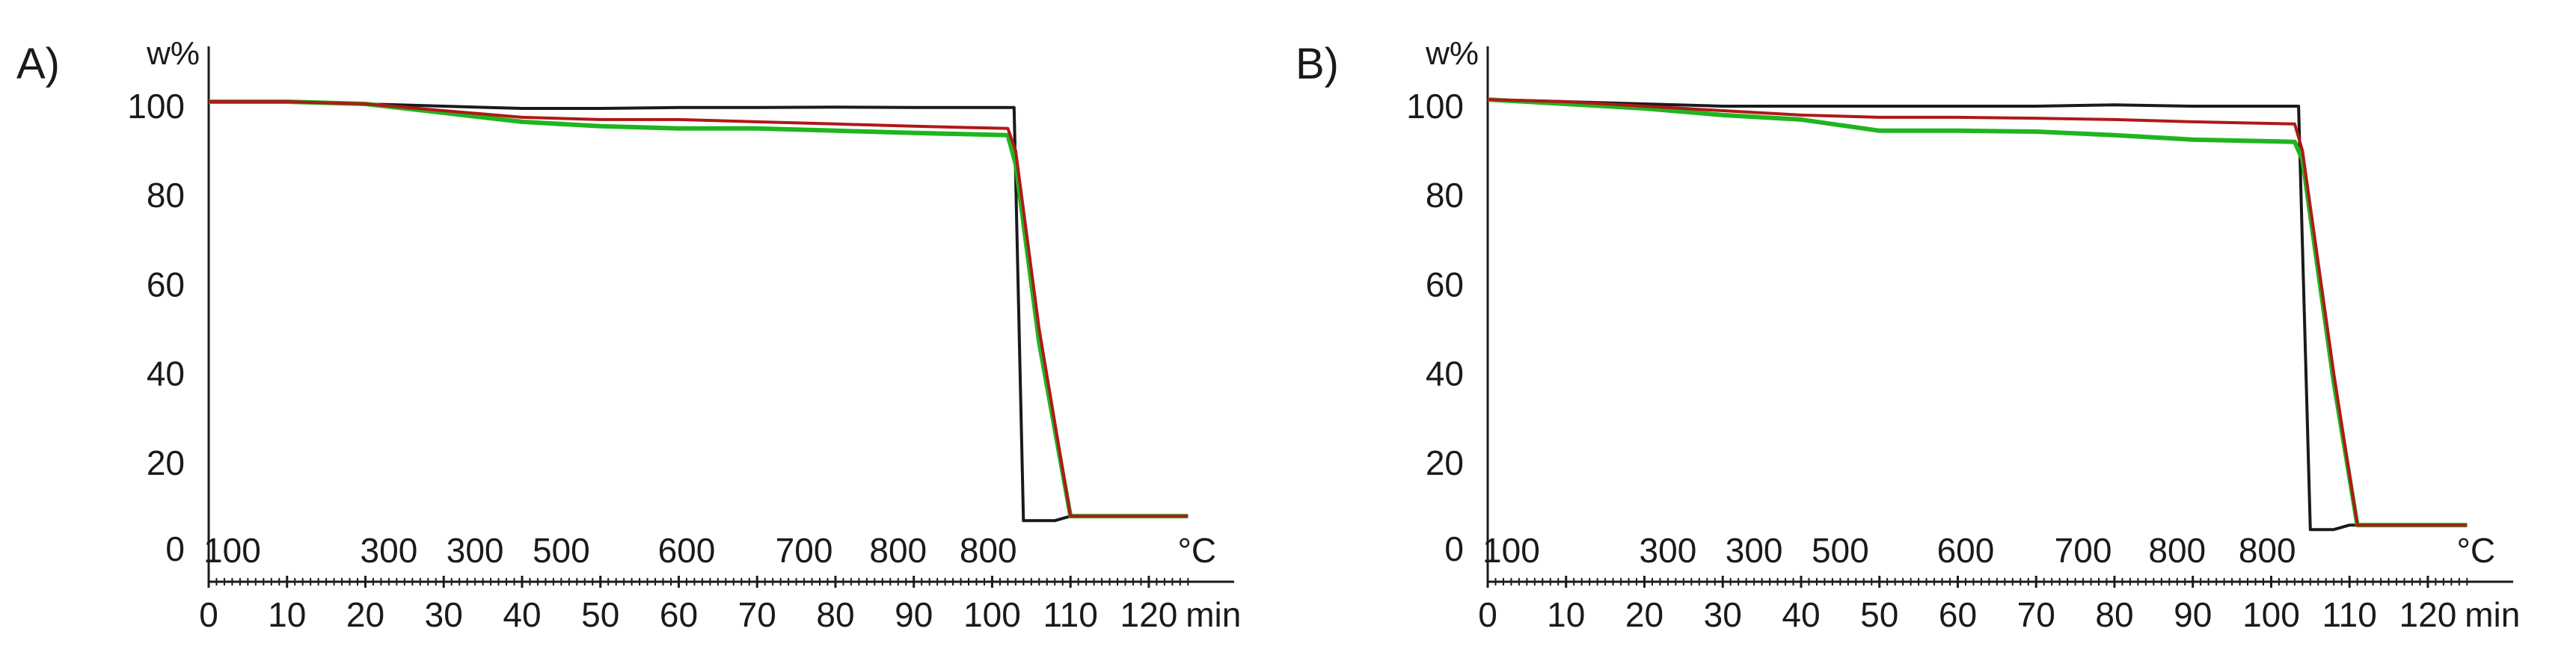 This screenshot has height=664, width=2576. What do you see at coordinates (1317, 64) in the screenshot?
I see `panel-label: B)` at bounding box center [1317, 64].